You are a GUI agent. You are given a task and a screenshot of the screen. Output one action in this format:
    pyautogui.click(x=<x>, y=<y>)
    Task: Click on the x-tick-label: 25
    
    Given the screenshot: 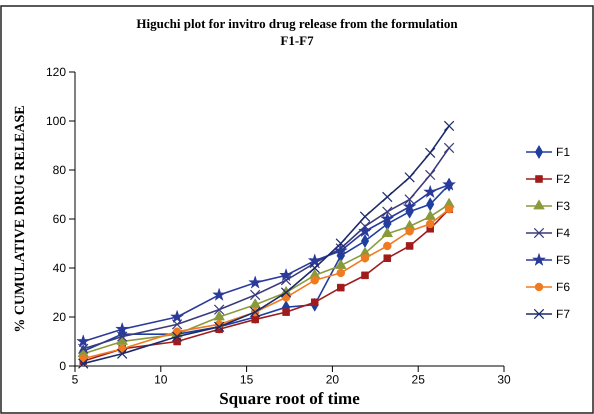 What is the action you would take?
    pyautogui.click(x=419, y=379)
    